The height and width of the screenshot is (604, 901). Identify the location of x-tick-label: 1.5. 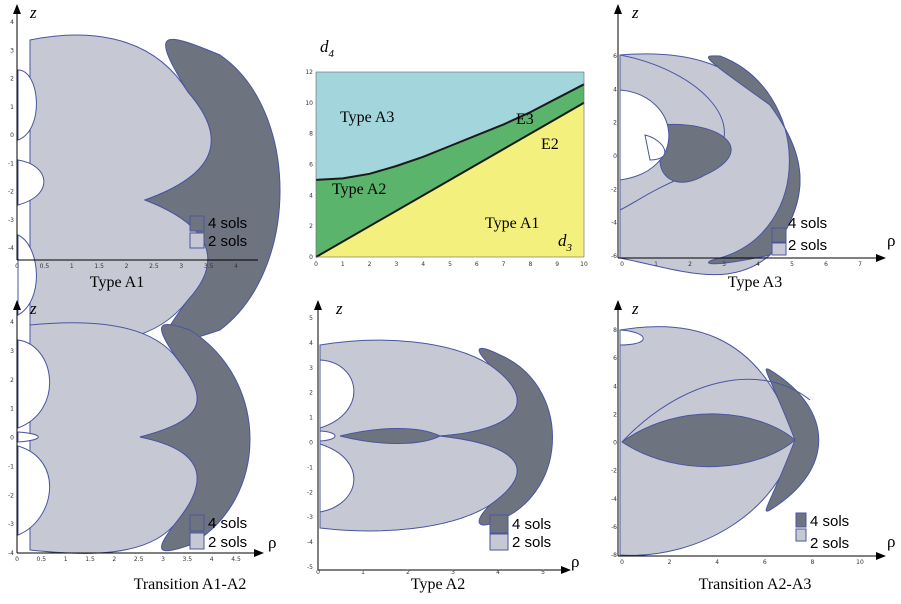
(90, 559).